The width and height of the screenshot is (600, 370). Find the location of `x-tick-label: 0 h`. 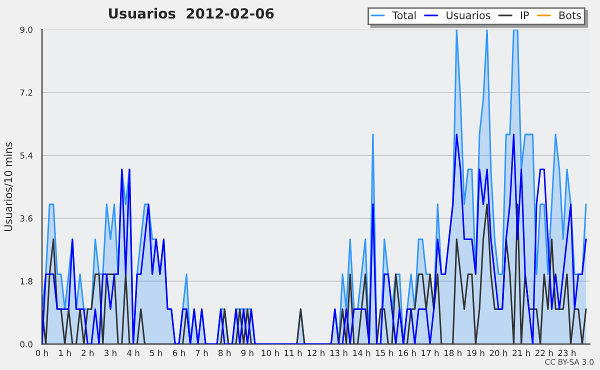

x-tick-label: 0 h is located at coordinates (42, 353).